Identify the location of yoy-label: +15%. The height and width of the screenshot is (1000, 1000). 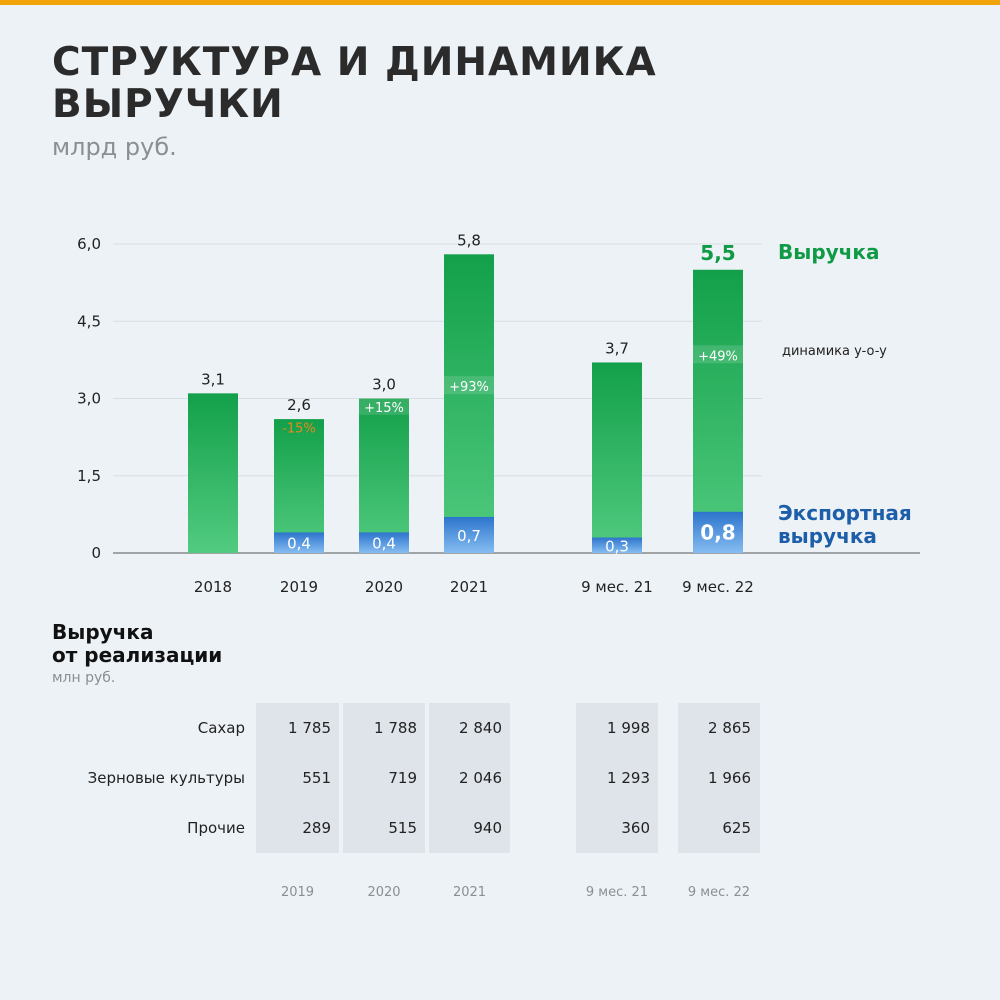
(384, 408).